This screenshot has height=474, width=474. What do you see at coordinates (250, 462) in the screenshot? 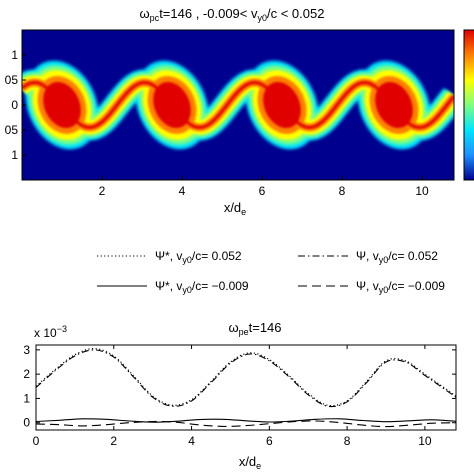
I see `lineplot-xlabel: x/de` at bounding box center [250, 462].